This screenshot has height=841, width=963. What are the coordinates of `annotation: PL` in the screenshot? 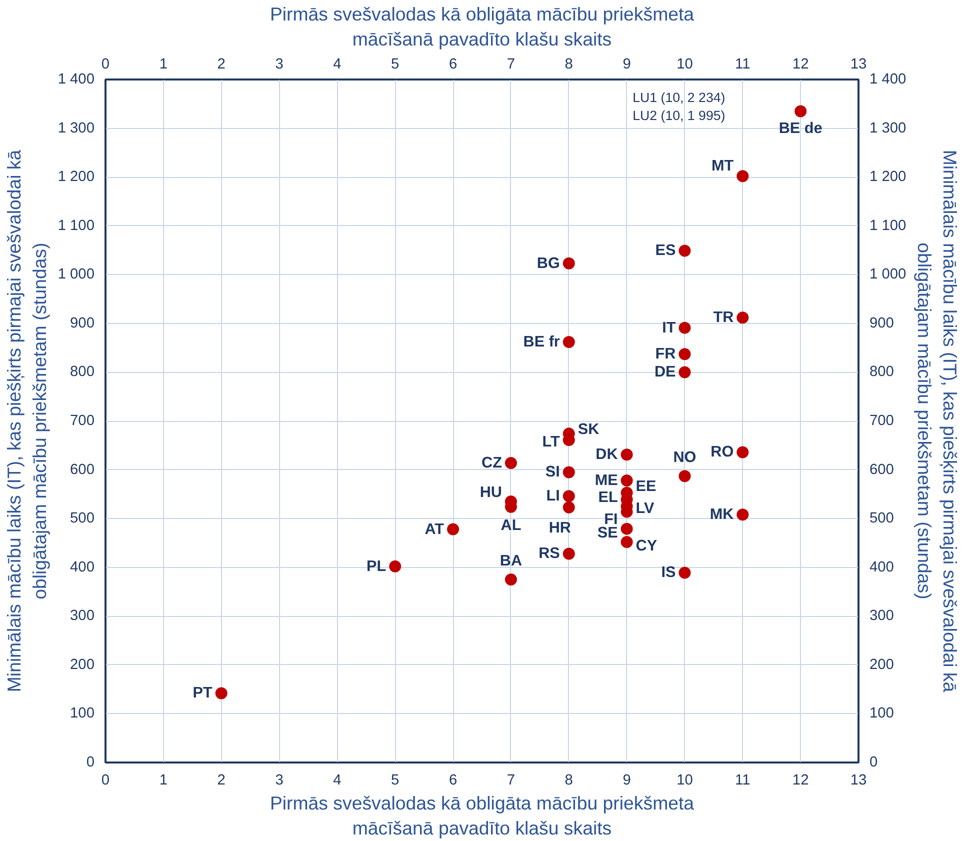 It's located at (376, 566).